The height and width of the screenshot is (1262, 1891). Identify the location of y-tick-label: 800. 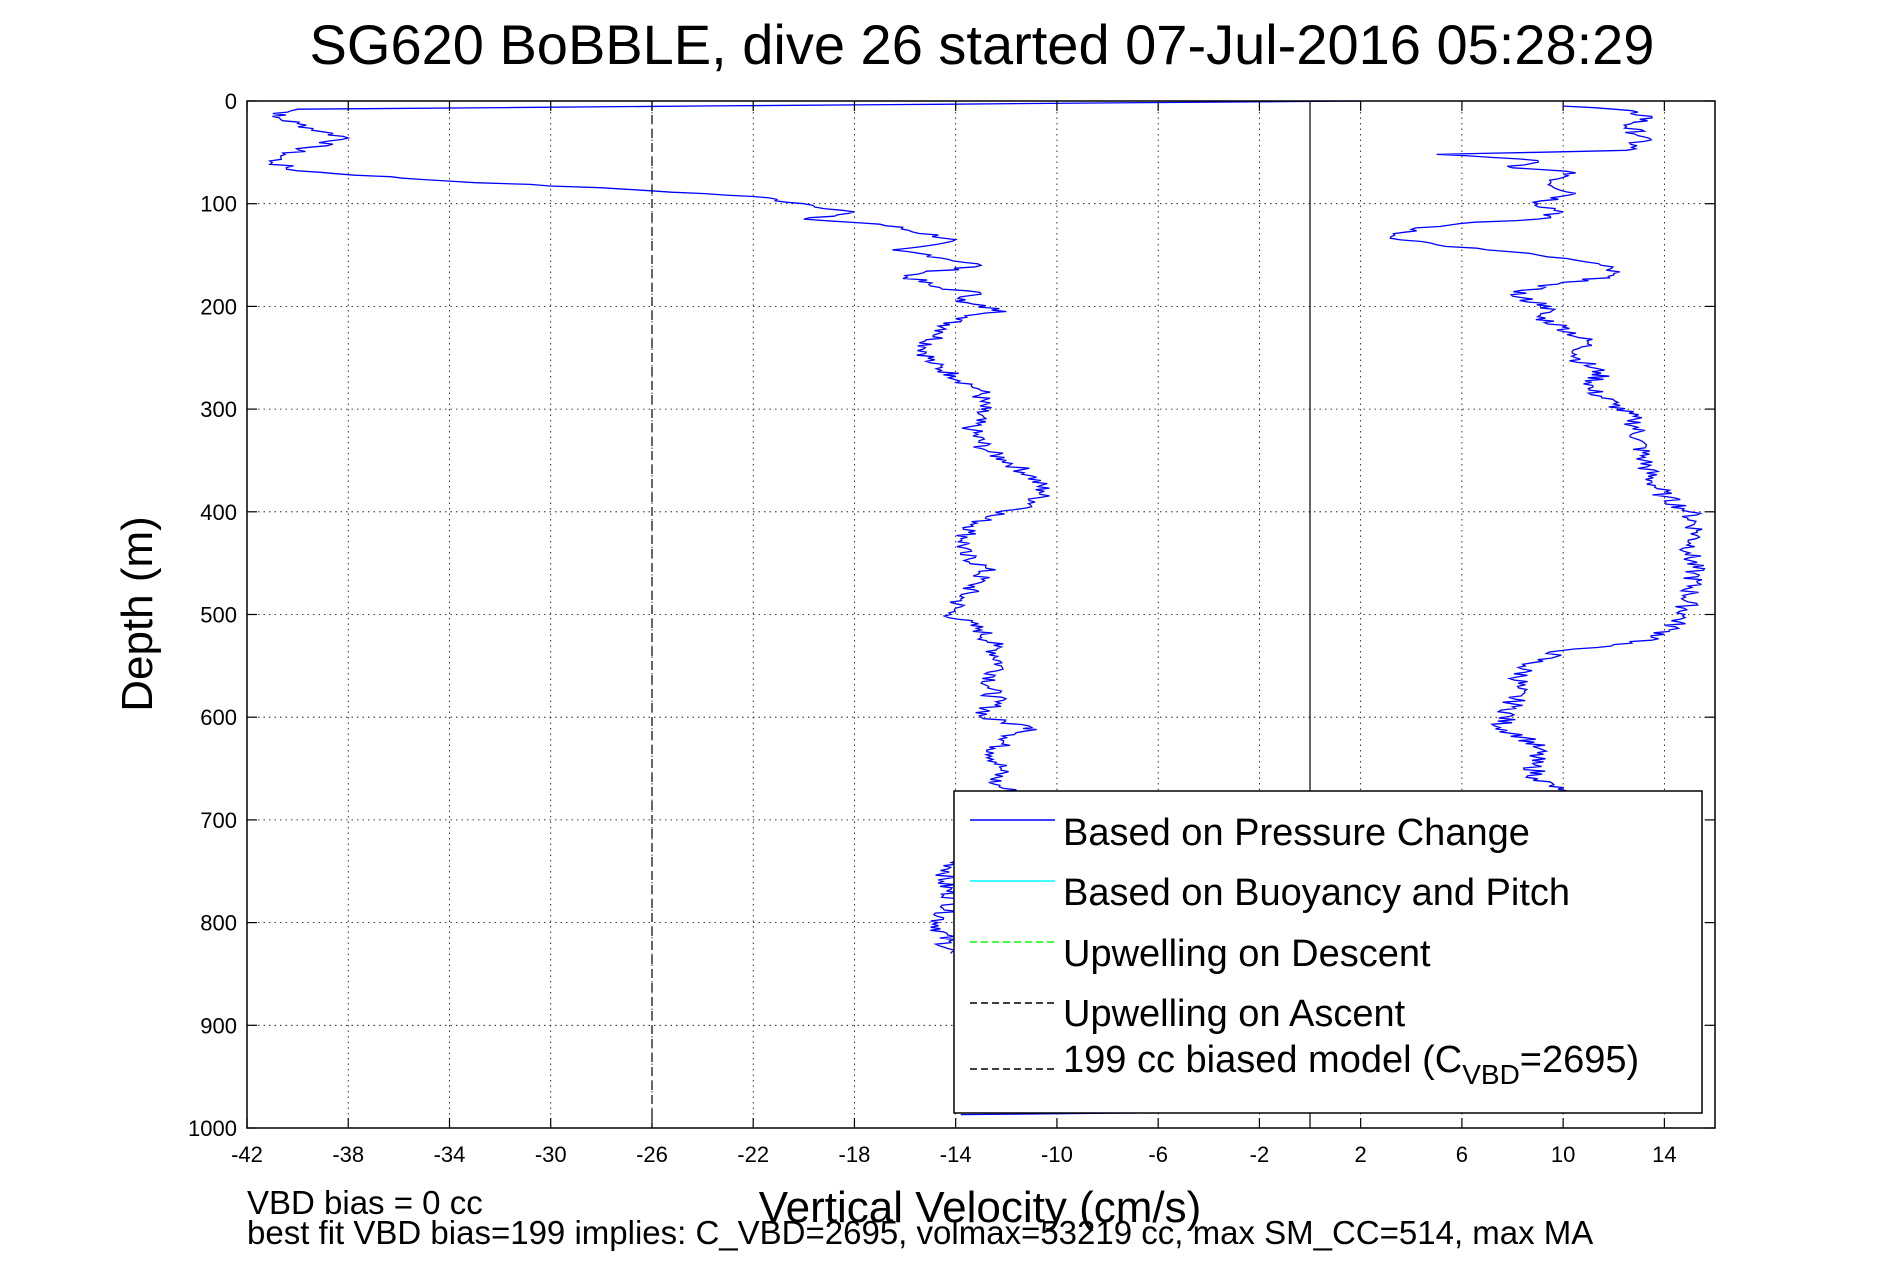
(218, 923).